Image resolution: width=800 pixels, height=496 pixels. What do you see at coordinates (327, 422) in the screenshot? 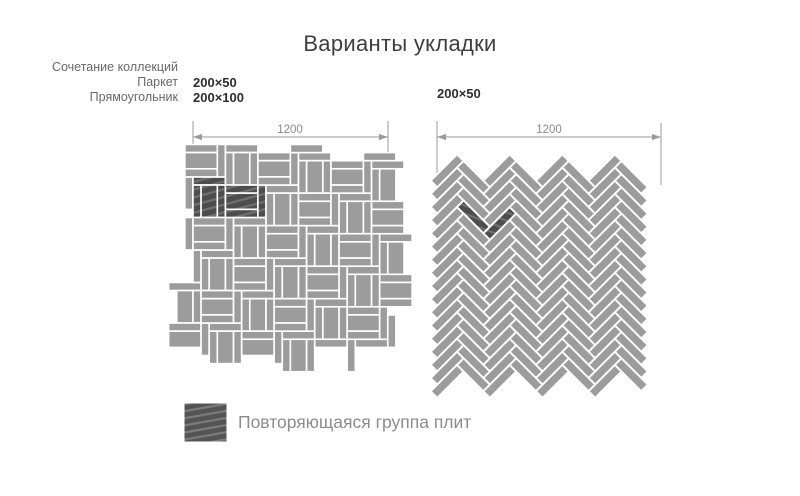
I see `legend: Повторяющаяся группа плит` at bounding box center [327, 422].